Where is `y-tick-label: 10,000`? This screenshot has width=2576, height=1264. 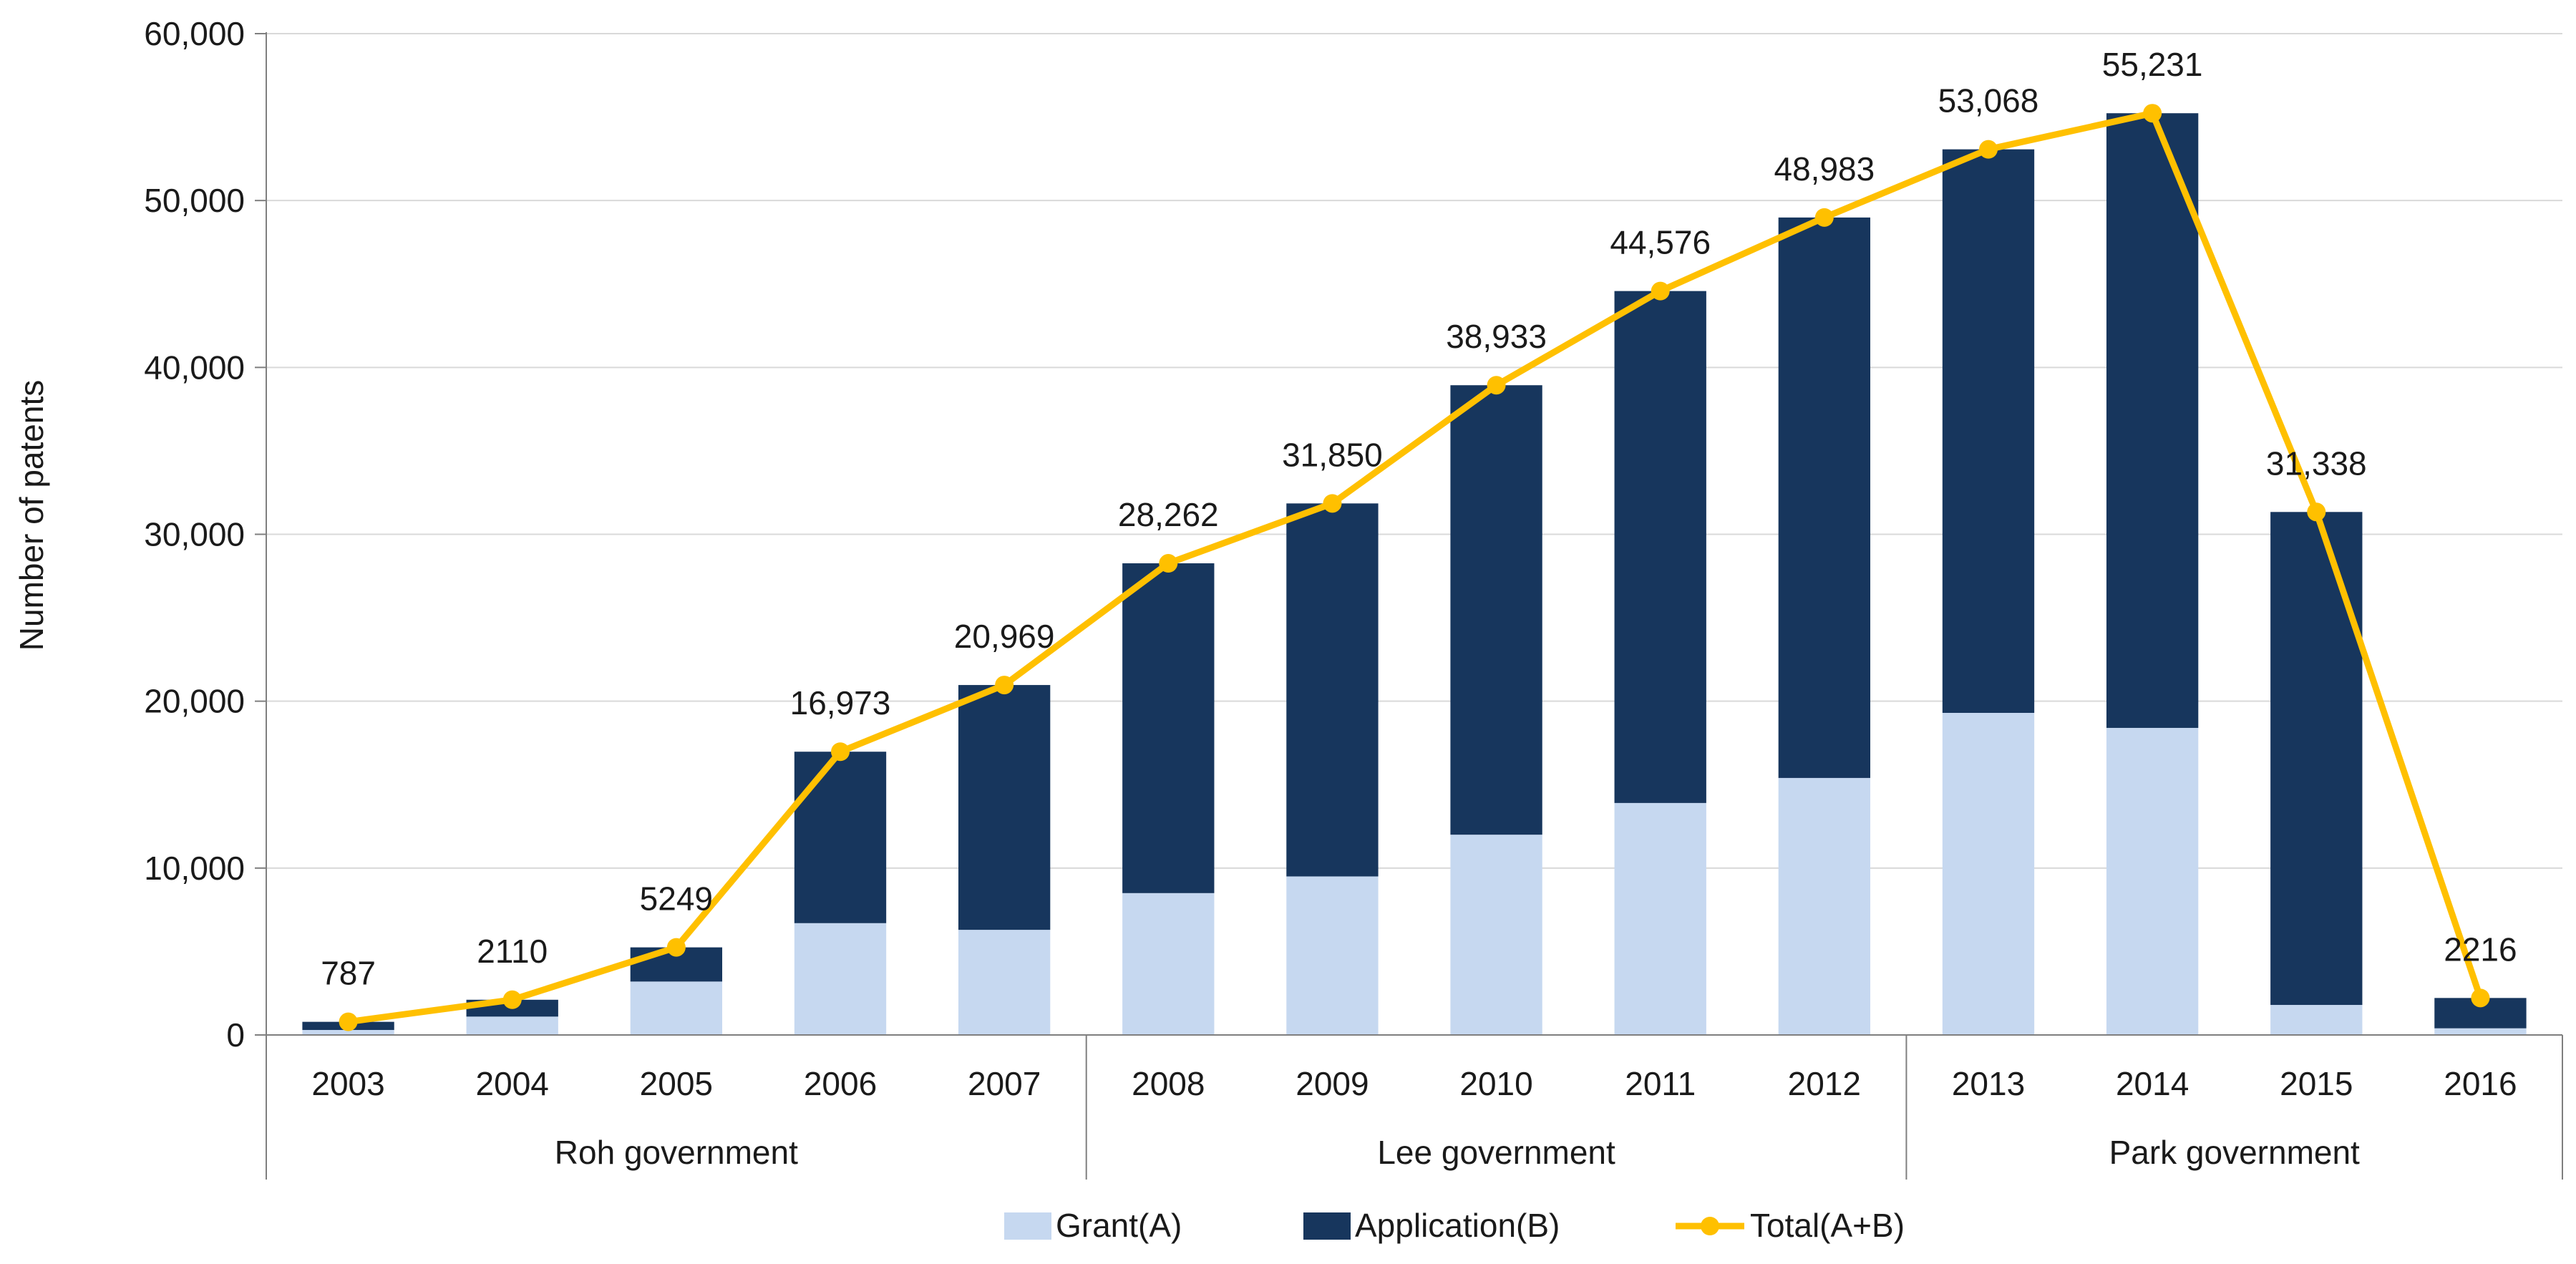 y-tick-label: 10,000 is located at coordinates (194, 868).